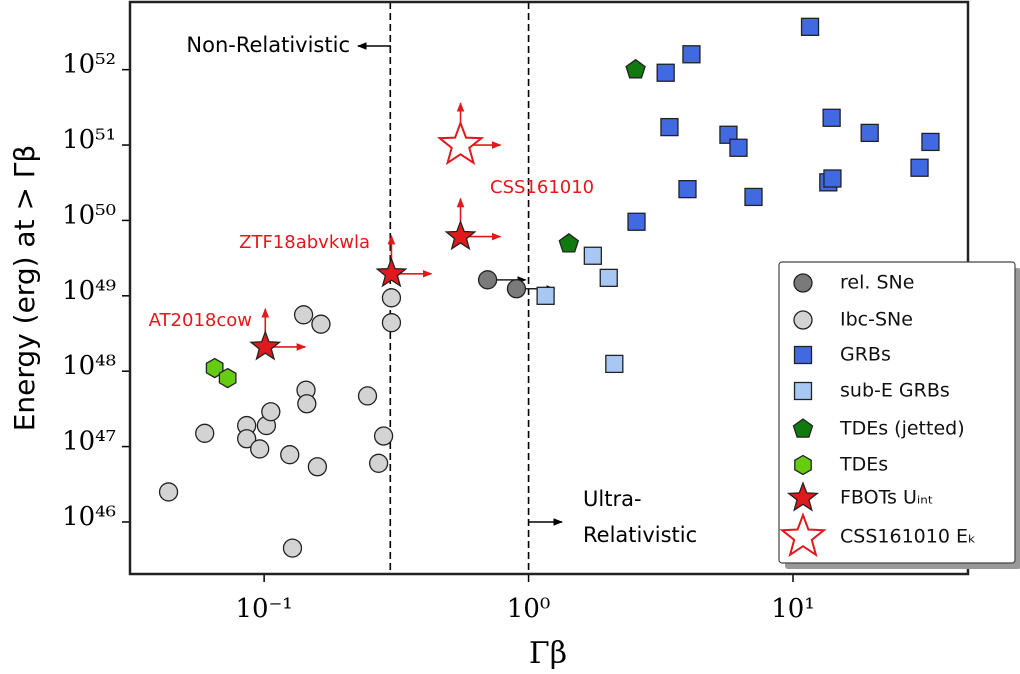  I want to click on legend-label: TDEs (jetted), so click(902, 429).